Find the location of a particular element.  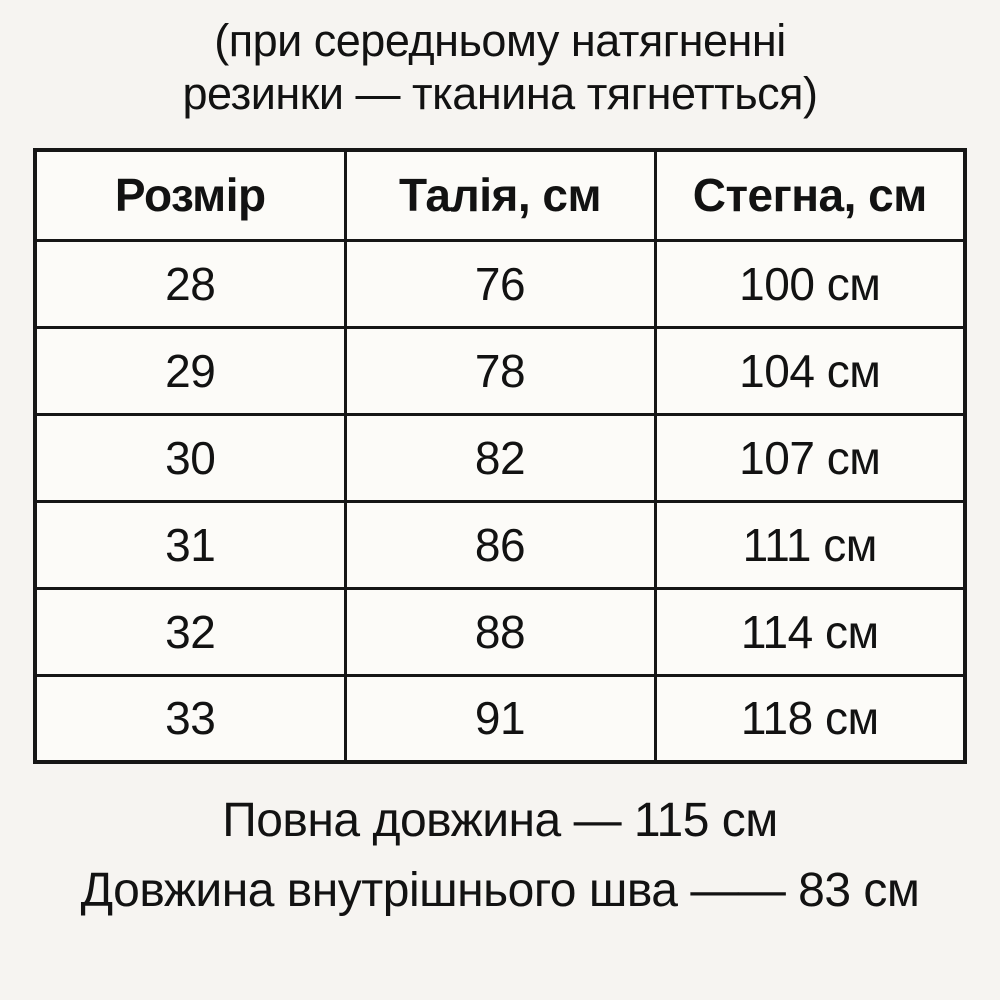

cell-waist: 78 is located at coordinates (500, 370).